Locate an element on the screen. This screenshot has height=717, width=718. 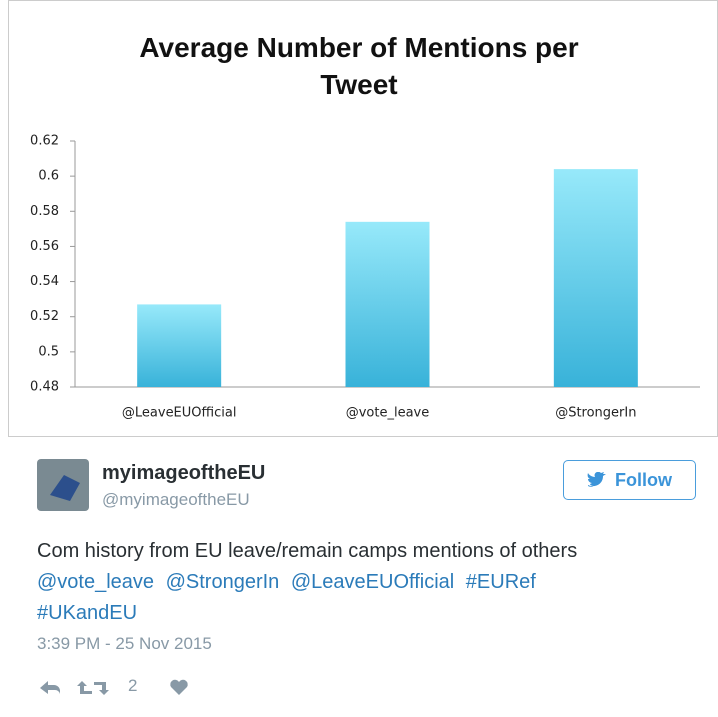
timestamp: 3:39 PM - 25 Nov 2015 is located at coordinates (124, 643).